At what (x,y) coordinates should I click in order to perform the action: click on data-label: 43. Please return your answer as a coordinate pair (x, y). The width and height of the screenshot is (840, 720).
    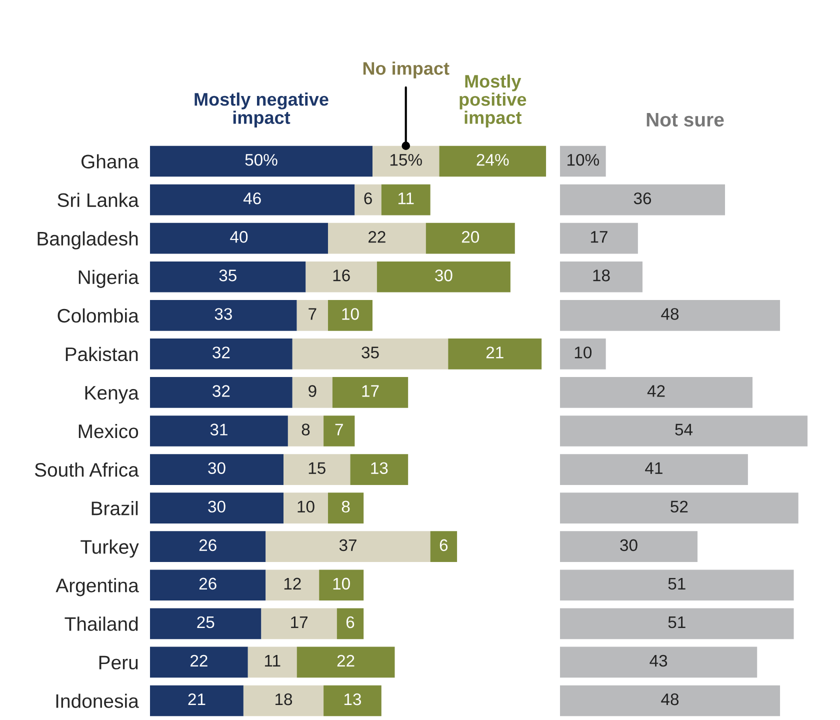
    Looking at the image, I should click on (659, 660).